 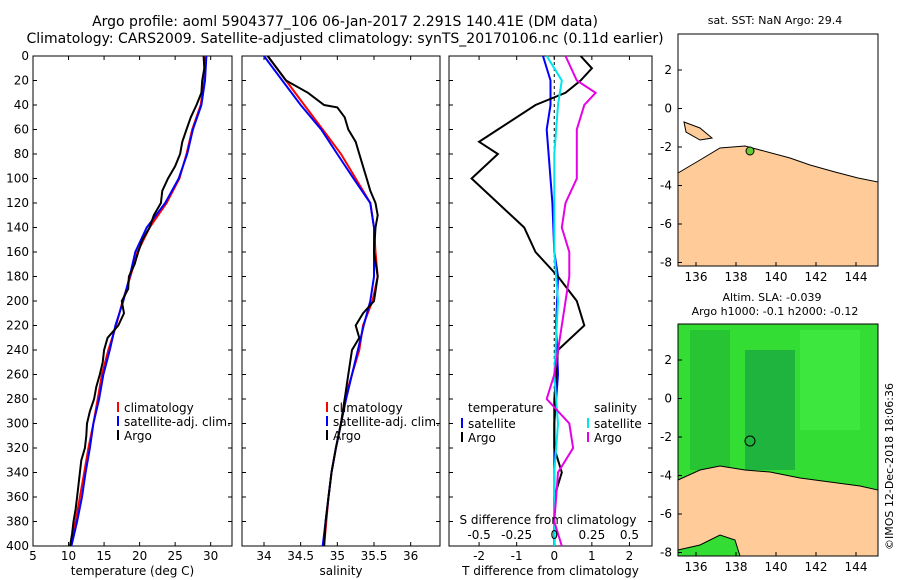 What do you see at coordinates (770, 410) in the screenshot?
I see `sla-field-dark2` at bounding box center [770, 410].